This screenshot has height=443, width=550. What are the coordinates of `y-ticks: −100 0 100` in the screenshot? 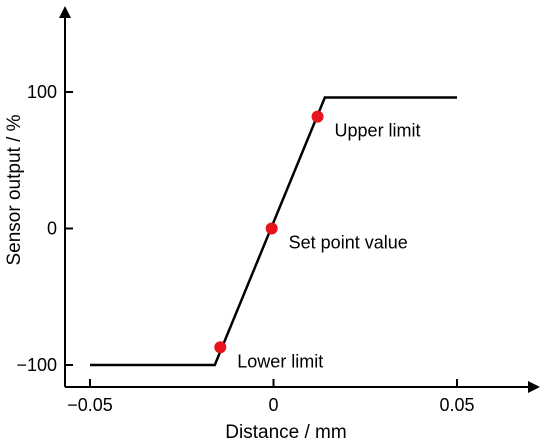 It's located at (44, 228).